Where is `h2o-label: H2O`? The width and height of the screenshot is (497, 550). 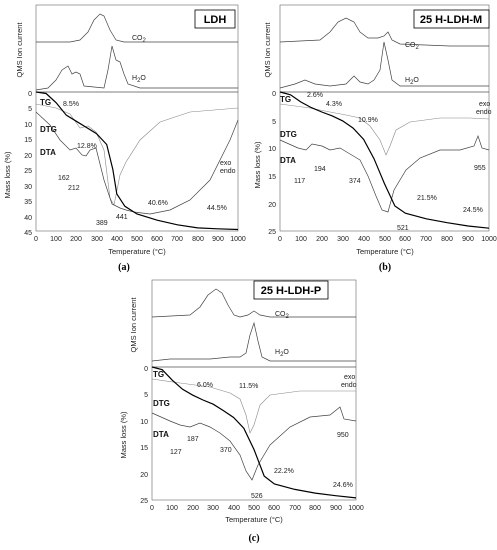 h2o-label: H2O is located at coordinates (282, 353).